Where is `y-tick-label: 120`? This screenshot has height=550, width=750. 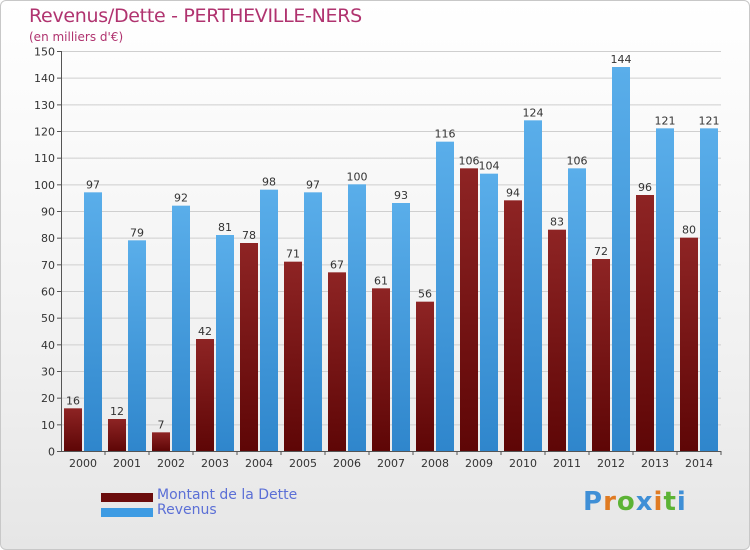
y-tick-label: 120 is located at coordinates (44, 132).